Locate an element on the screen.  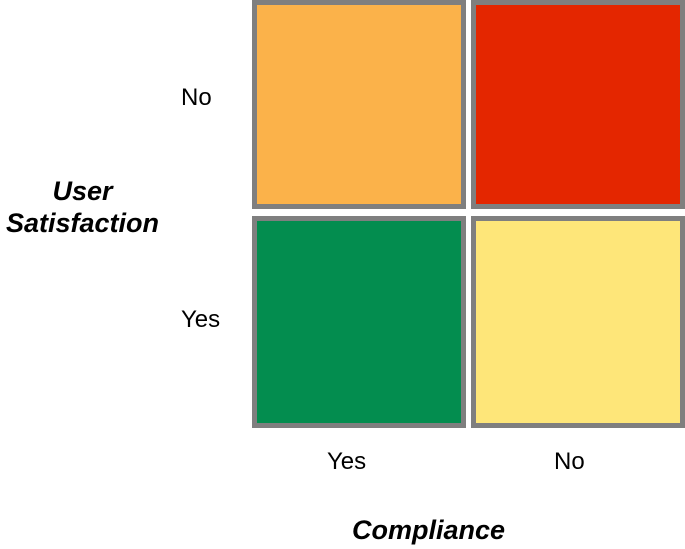
x-axis-tick-no: No is located at coordinates (569, 461).